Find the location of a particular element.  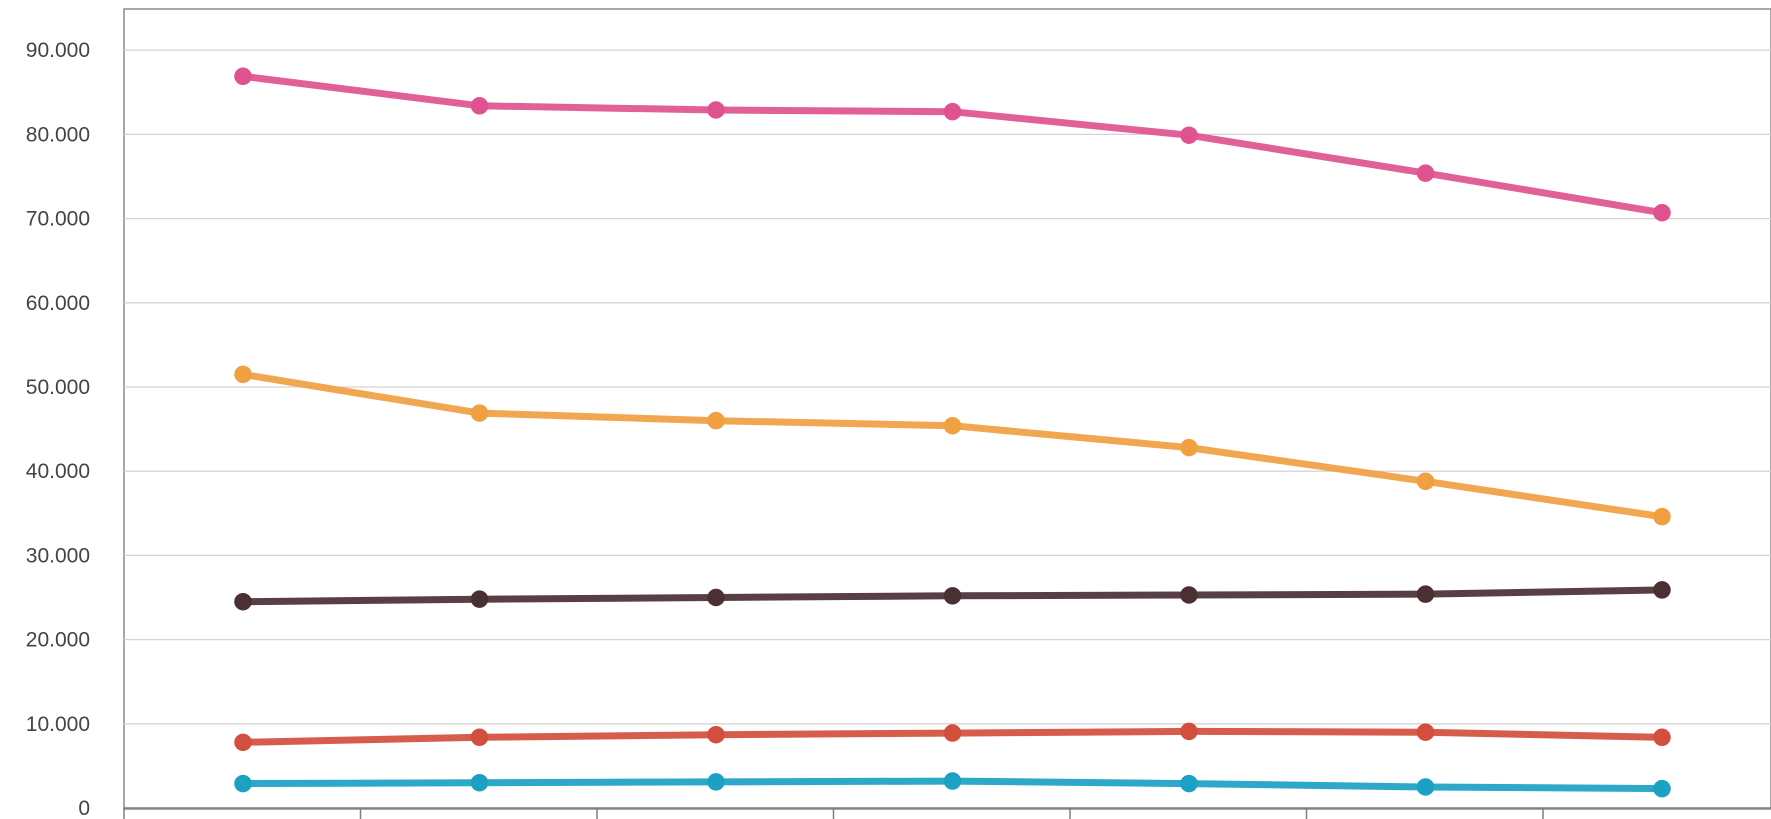

y-tick-label: 80.000 is located at coordinates (58, 134).